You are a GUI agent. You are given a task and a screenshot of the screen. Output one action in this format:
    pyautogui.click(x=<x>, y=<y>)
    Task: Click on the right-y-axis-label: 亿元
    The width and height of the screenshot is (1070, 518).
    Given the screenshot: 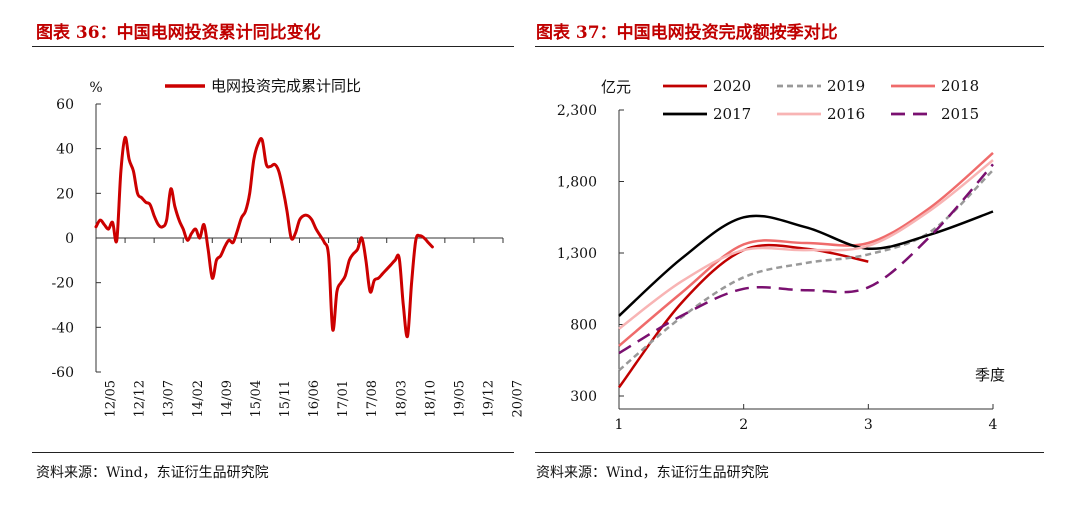 What is the action you would take?
    pyautogui.click(x=616, y=87)
    